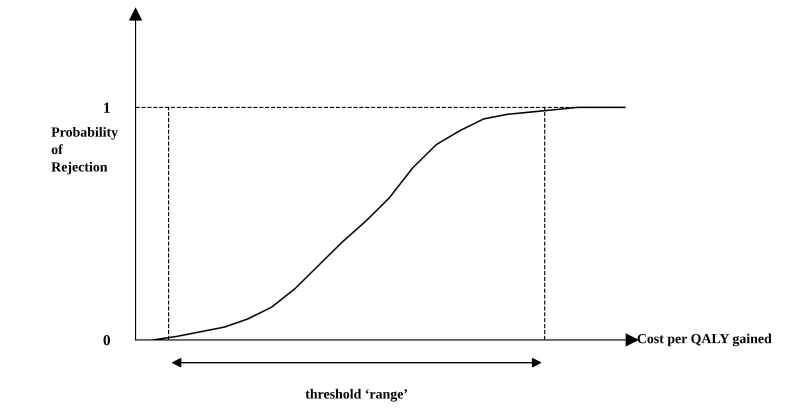 This screenshot has height=412, width=807. What do you see at coordinates (356, 395) in the screenshot?
I see `text: threshold ‘range’` at bounding box center [356, 395].